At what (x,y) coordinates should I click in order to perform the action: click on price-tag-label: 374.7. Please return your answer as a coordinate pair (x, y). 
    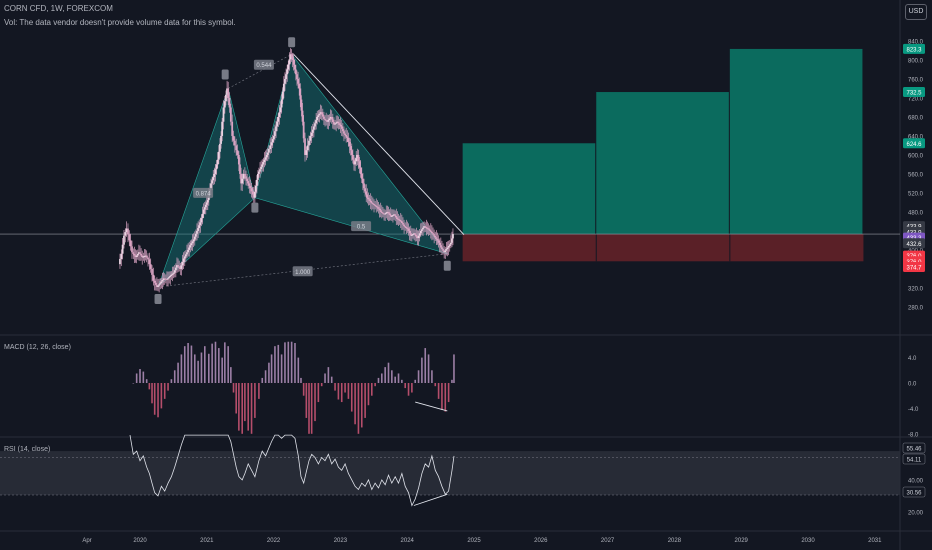
    Looking at the image, I should click on (914, 269).